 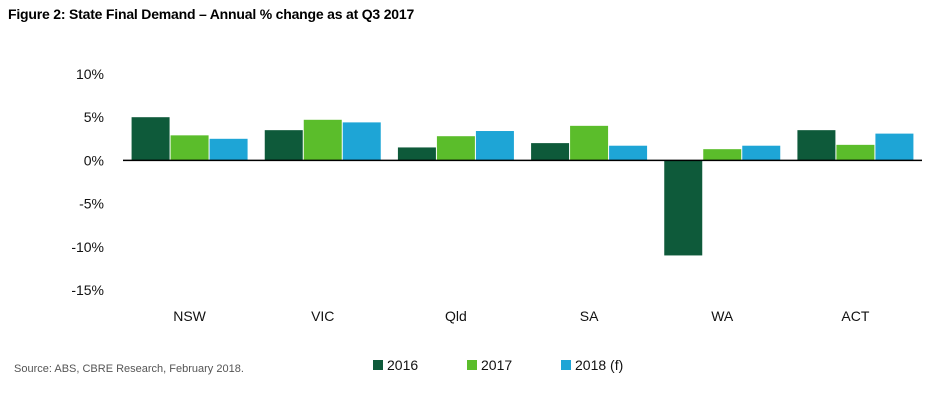 What do you see at coordinates (91, 204) in the screenshot?
I see `y-tick-label: -5%` at bounding box center [91, 204].